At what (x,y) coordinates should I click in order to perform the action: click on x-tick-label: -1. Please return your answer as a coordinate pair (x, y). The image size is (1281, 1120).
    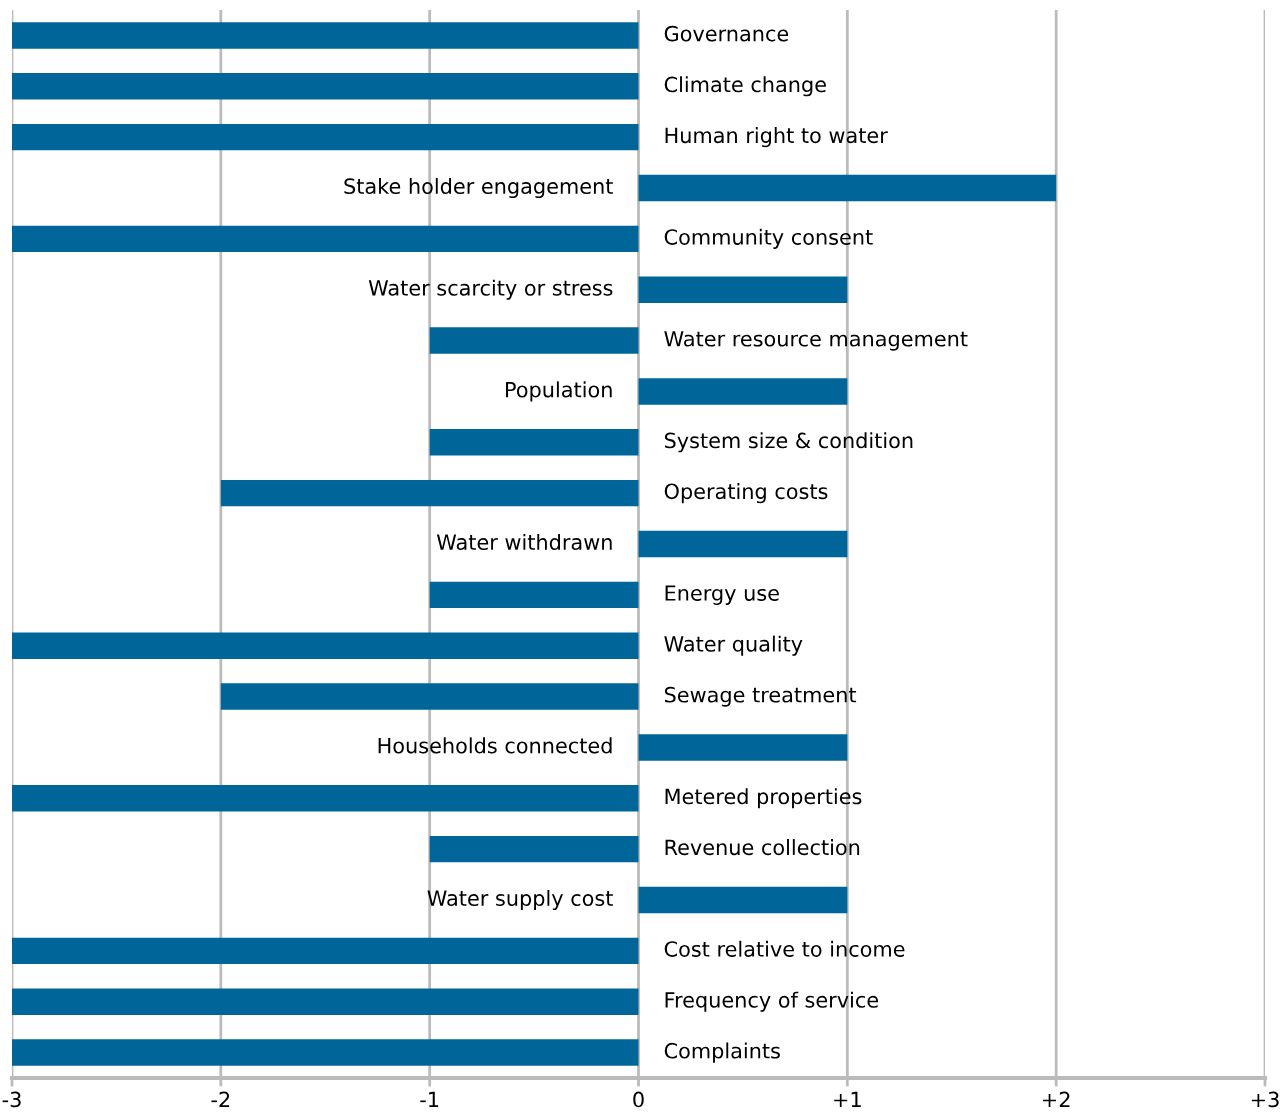
    Looking at the image, I should click on (429, 1099).